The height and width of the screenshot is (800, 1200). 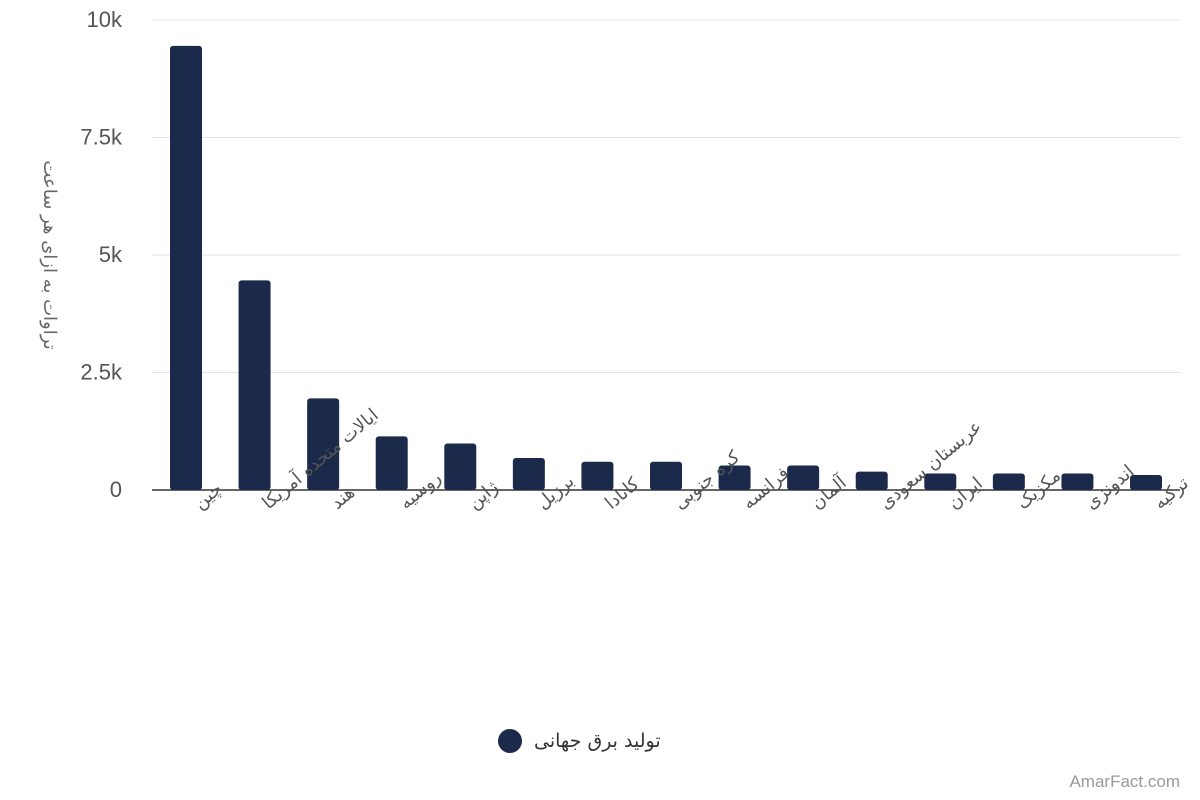 What do you see at coordinates (49, 254) in the screenshot?
I see `y-axis-title: تراوات به ازای هر ساعت` at bounding box center [49, 254].